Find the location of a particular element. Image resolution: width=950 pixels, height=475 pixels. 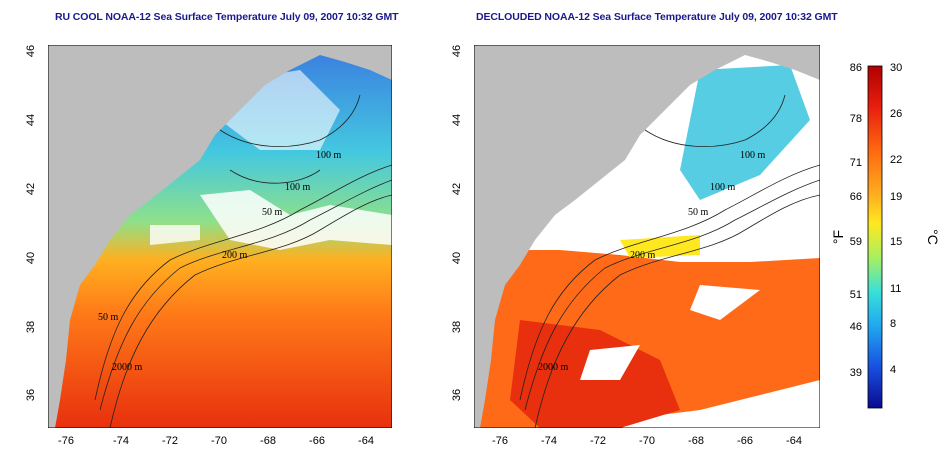

fahrenheit-tick: 51 is located at coordinates (856, 295).